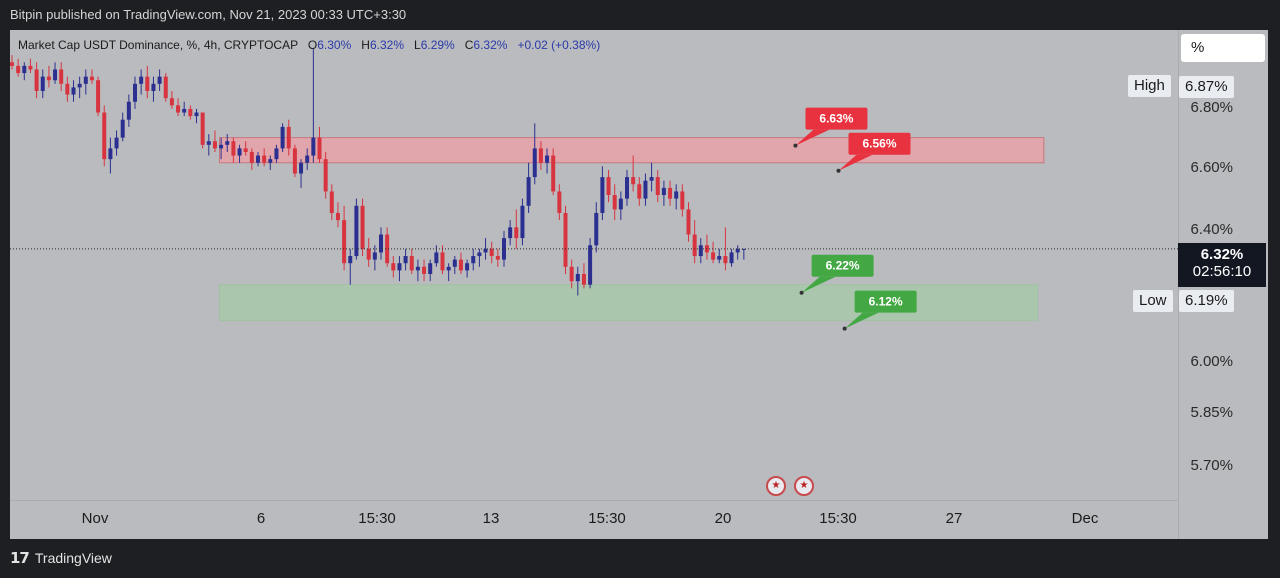  What do you see at coordinates (1222, 254) in the screenshot?
I see `last-price-value: 6.32%` at bounding box center [1222, 254].